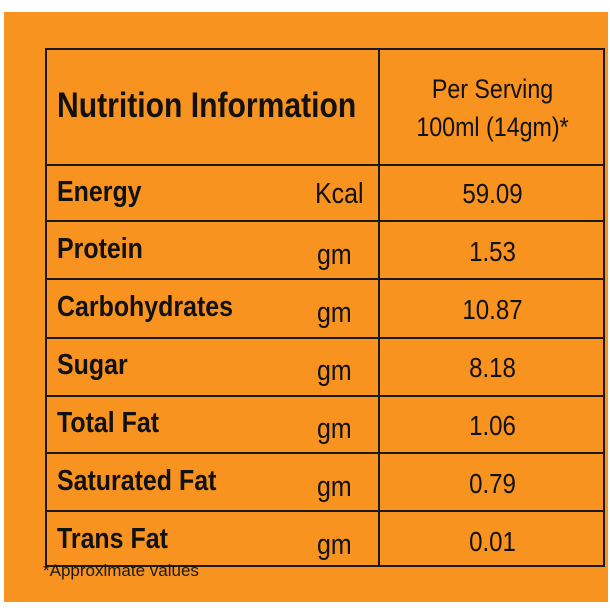 Image resolution: width=610 pixels, height=610 pixels. Describe the element at coordinates (334, 371) in the screenshot. I see `row-unit-sugar: gm` at that location.